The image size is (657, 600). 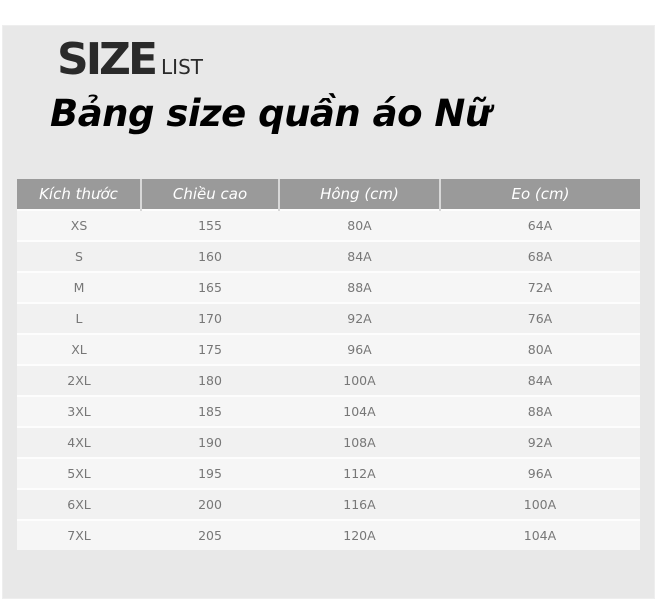 What do you see at coordinates (107, 59) in the screenshot?
I see `size-title: SIZE` at bounding box center [107, 59].